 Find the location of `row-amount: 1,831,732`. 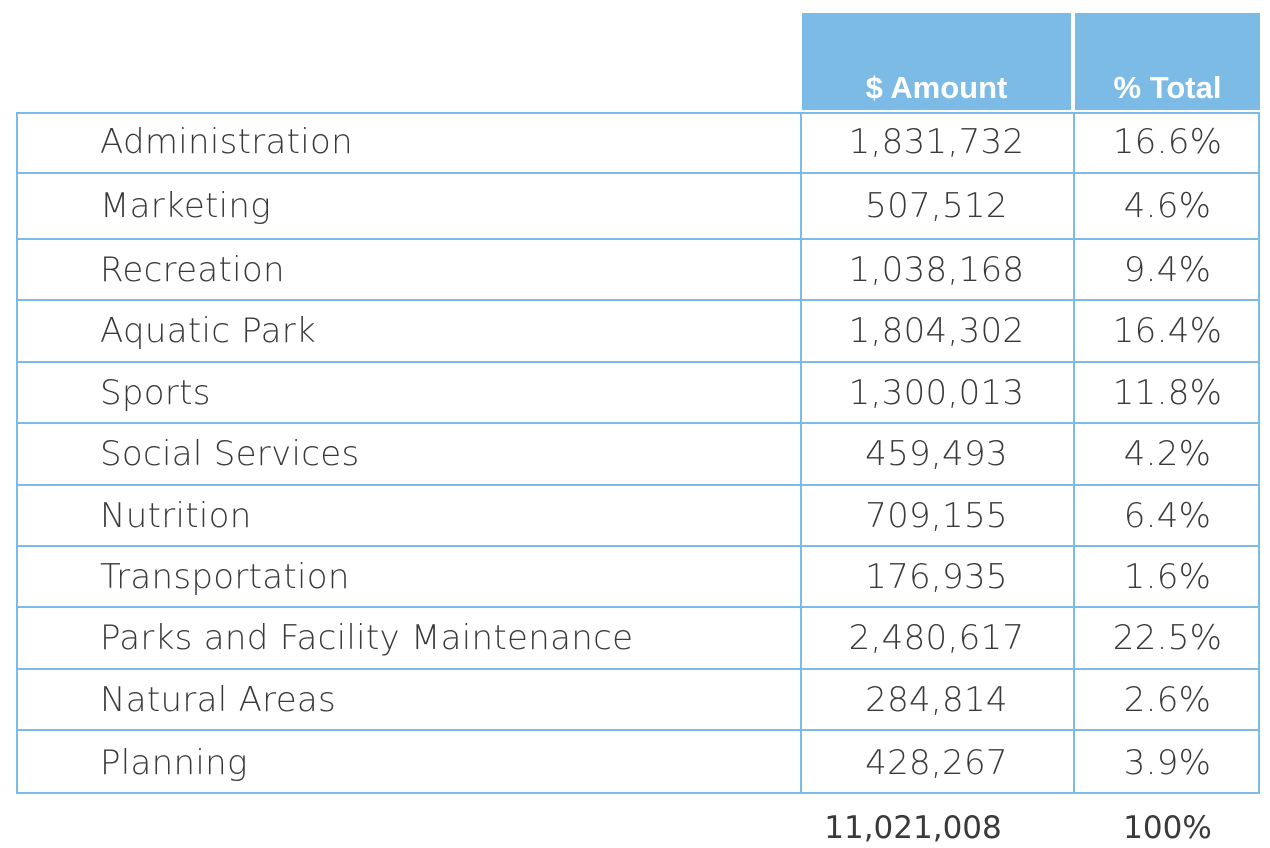

row-amount: 1,831,732 is located at coordinates (936, 142).